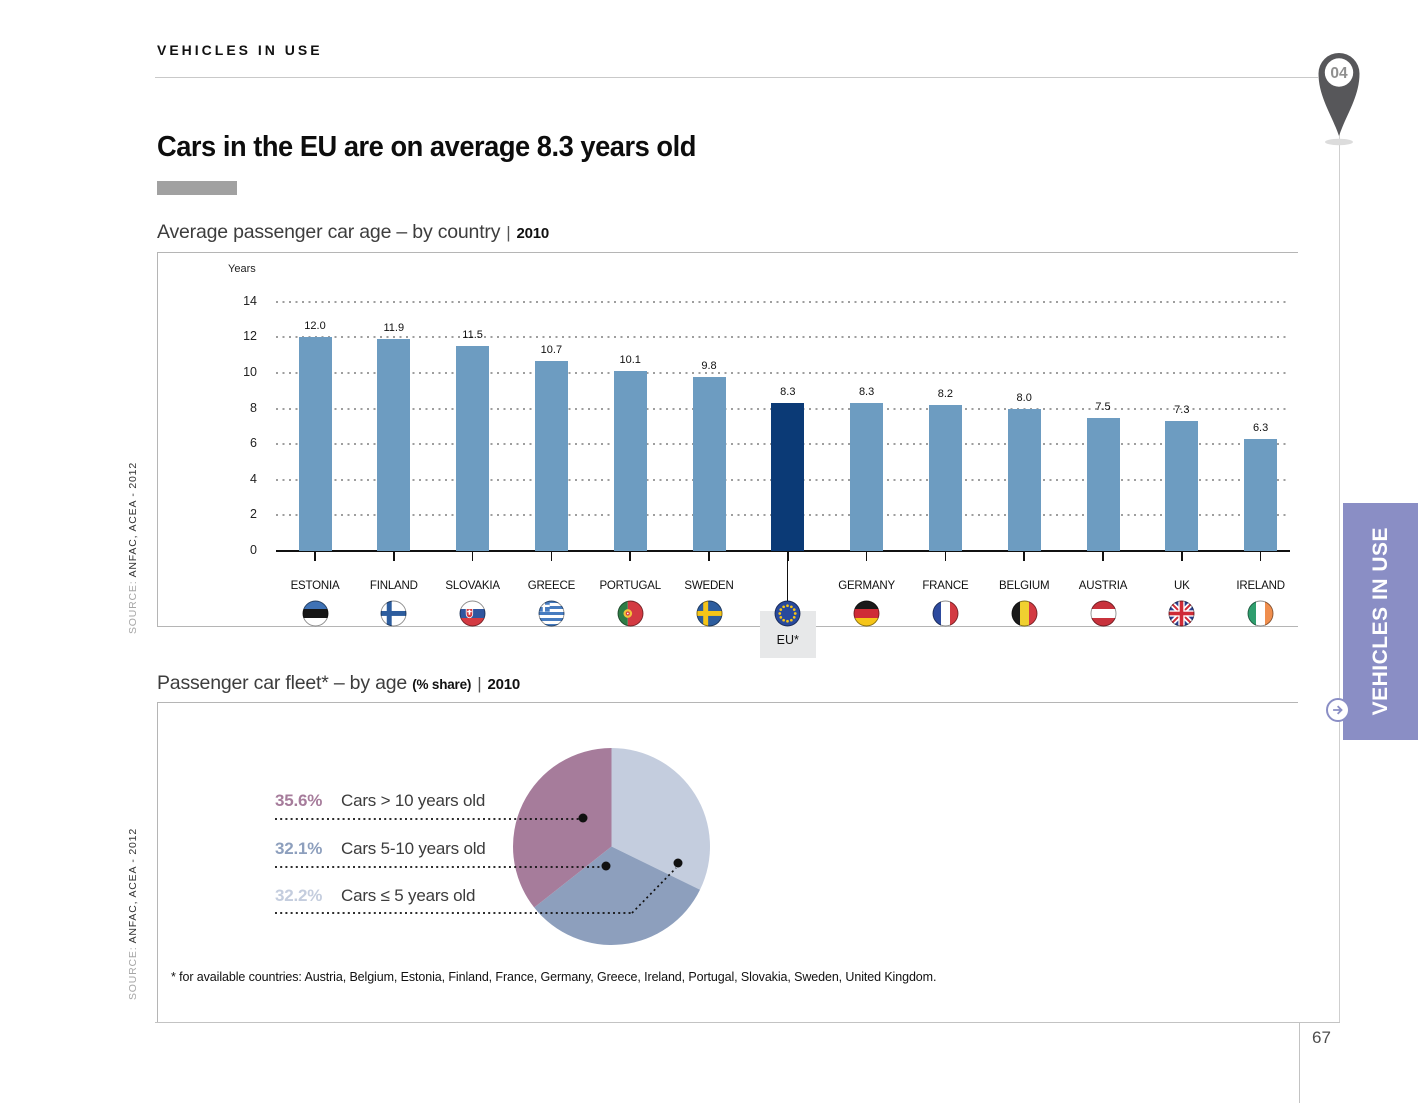 This screenshot has height=1103, width=1418. I want to click on side-tab-vehicles-in-use: VEHICLES IN USE, so click(1380, 621).